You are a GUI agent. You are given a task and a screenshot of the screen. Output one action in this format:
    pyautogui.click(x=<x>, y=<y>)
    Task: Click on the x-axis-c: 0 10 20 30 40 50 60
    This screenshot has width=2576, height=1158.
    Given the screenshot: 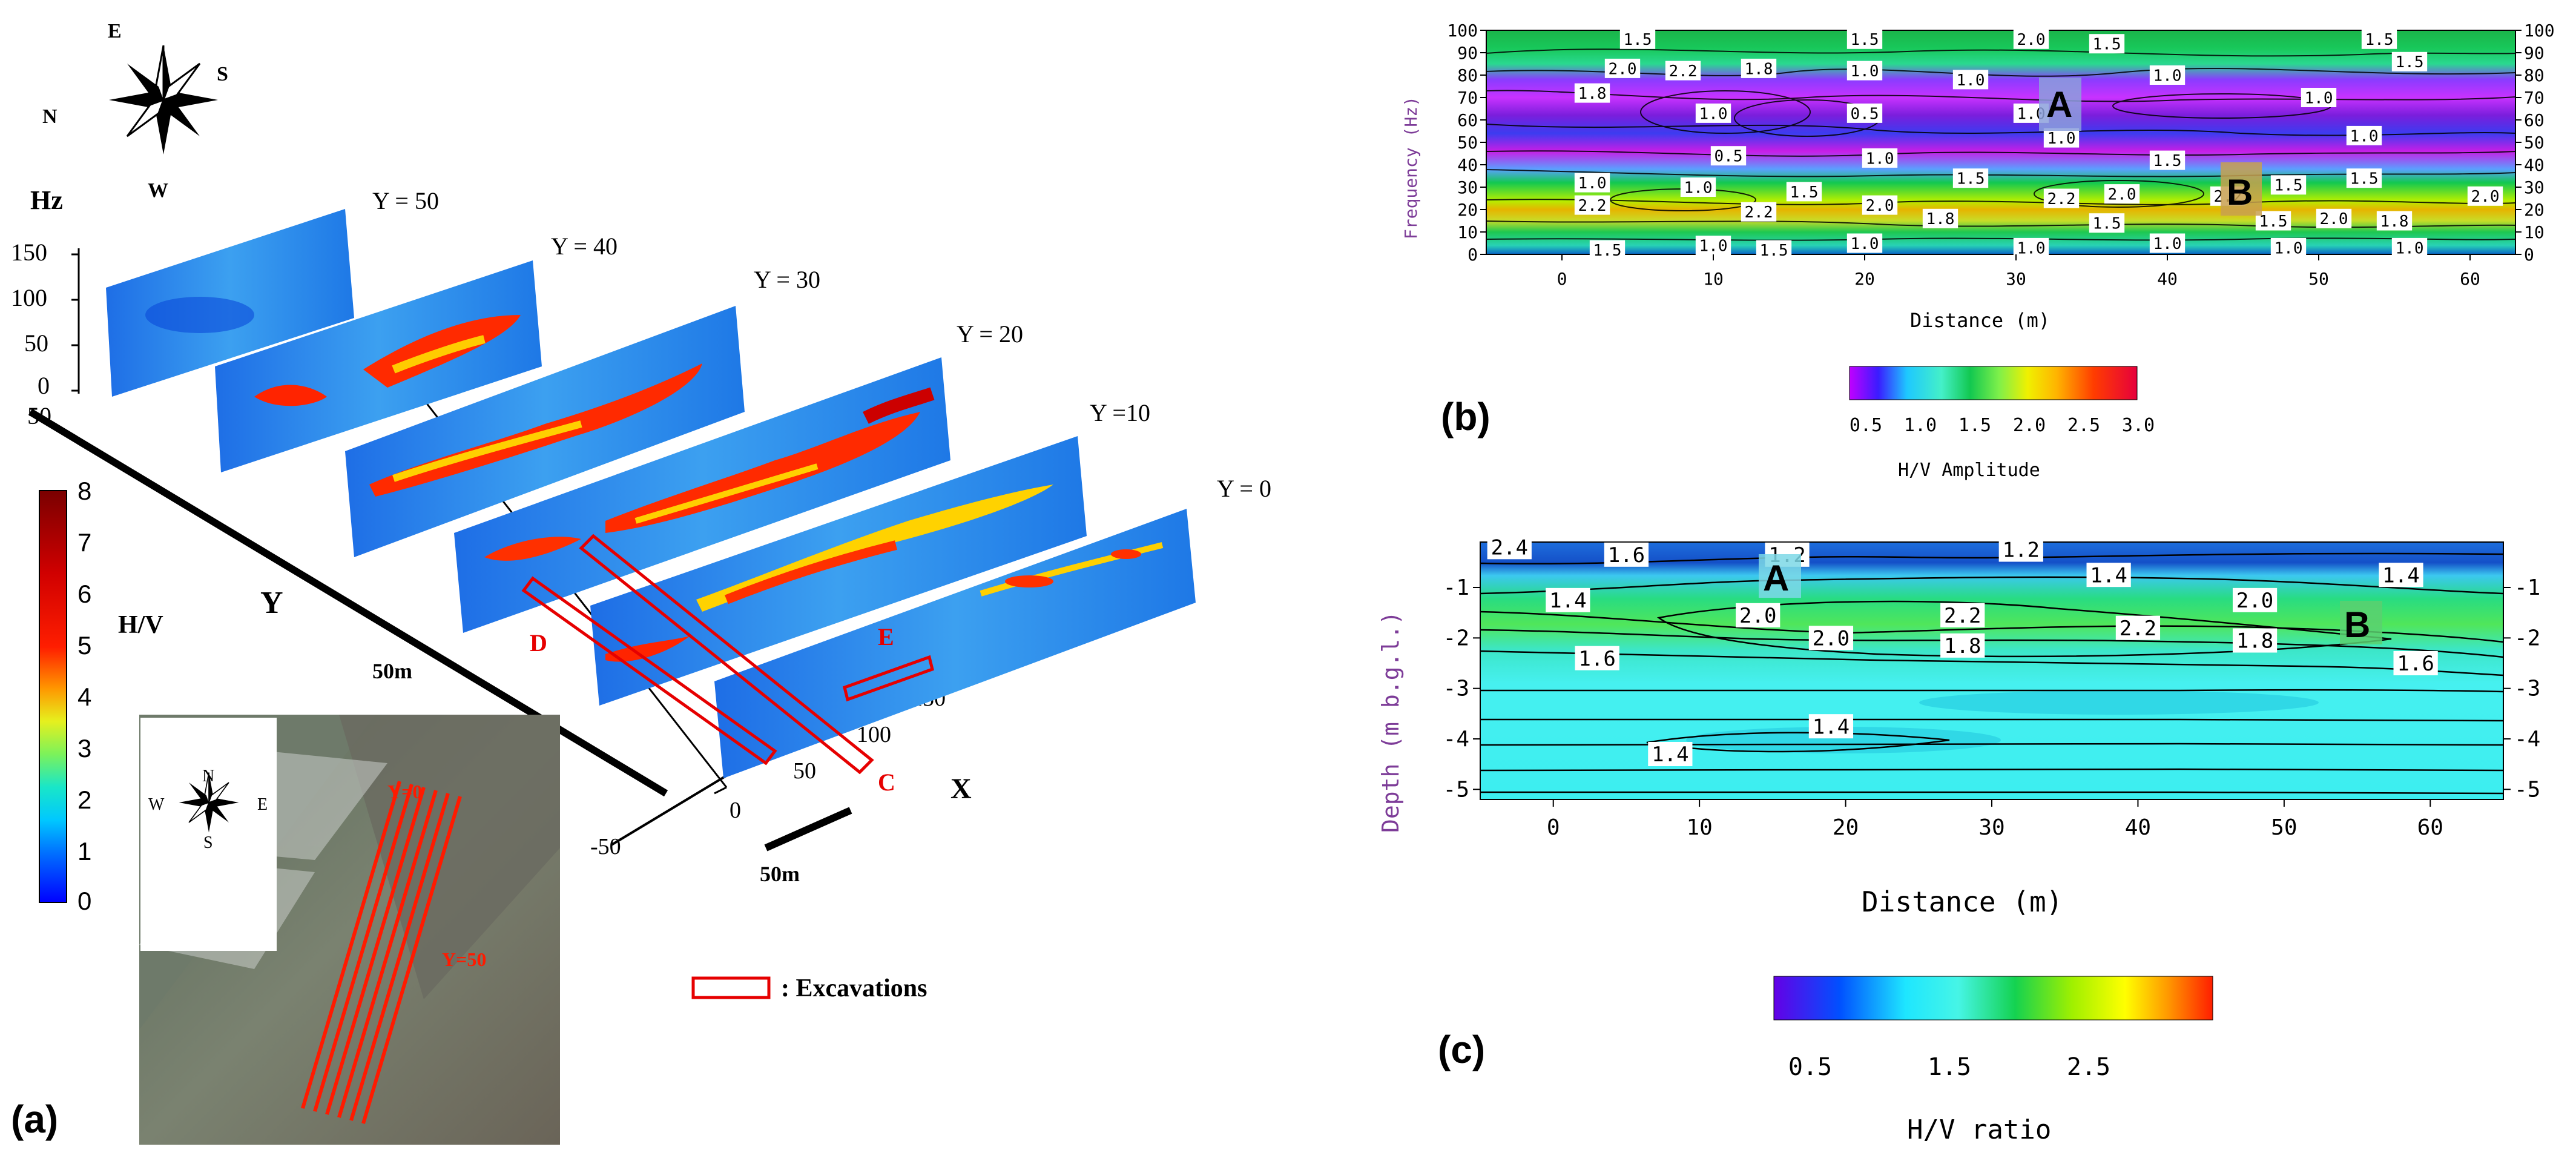 What is the action you would take?
    pyautogui.click(x=1995, y=819)
    